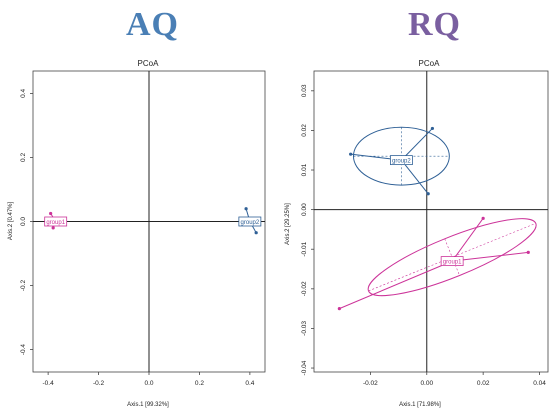  Describe the element at coordinates (23, 157) in the screenshot. I see `aq-y-tick-label: 0.2` at that location.